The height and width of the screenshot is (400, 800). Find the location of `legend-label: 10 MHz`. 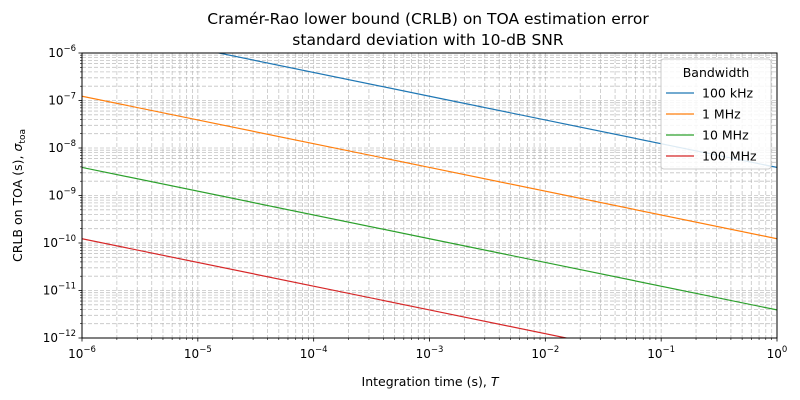

legend-label: 10 MHz is located at coordinates (725, 135).